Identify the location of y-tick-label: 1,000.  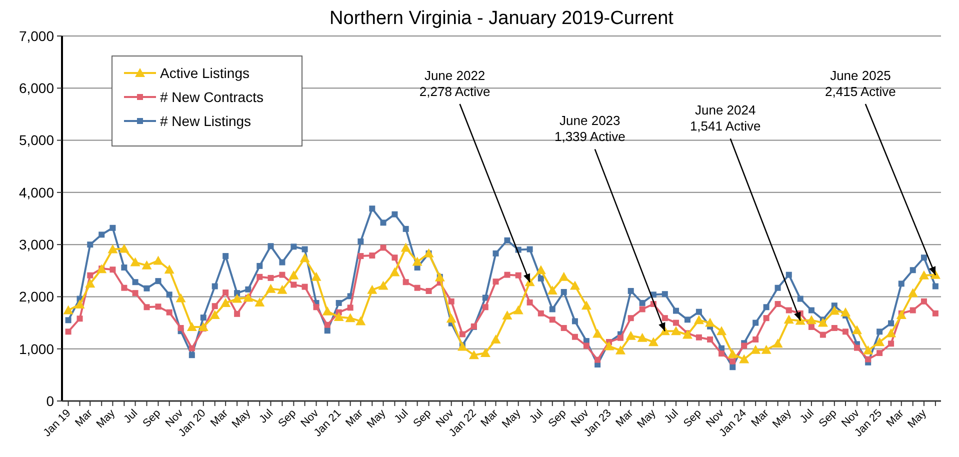
(36, 348).